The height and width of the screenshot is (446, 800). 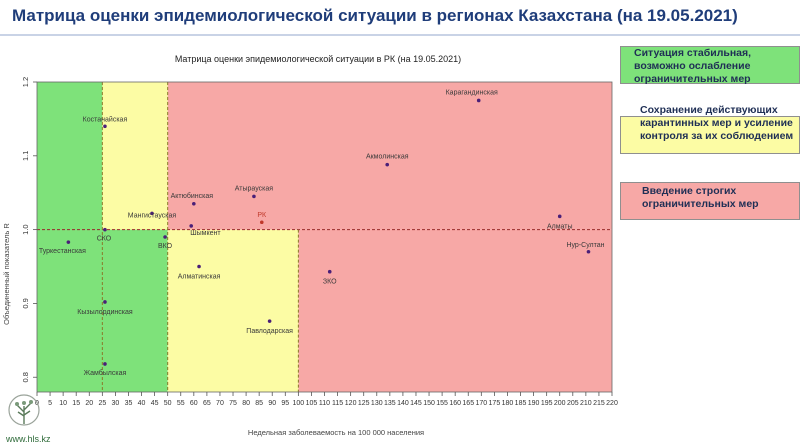 I want to click on point-label-6: ВКО, so click(x=165, y=246).